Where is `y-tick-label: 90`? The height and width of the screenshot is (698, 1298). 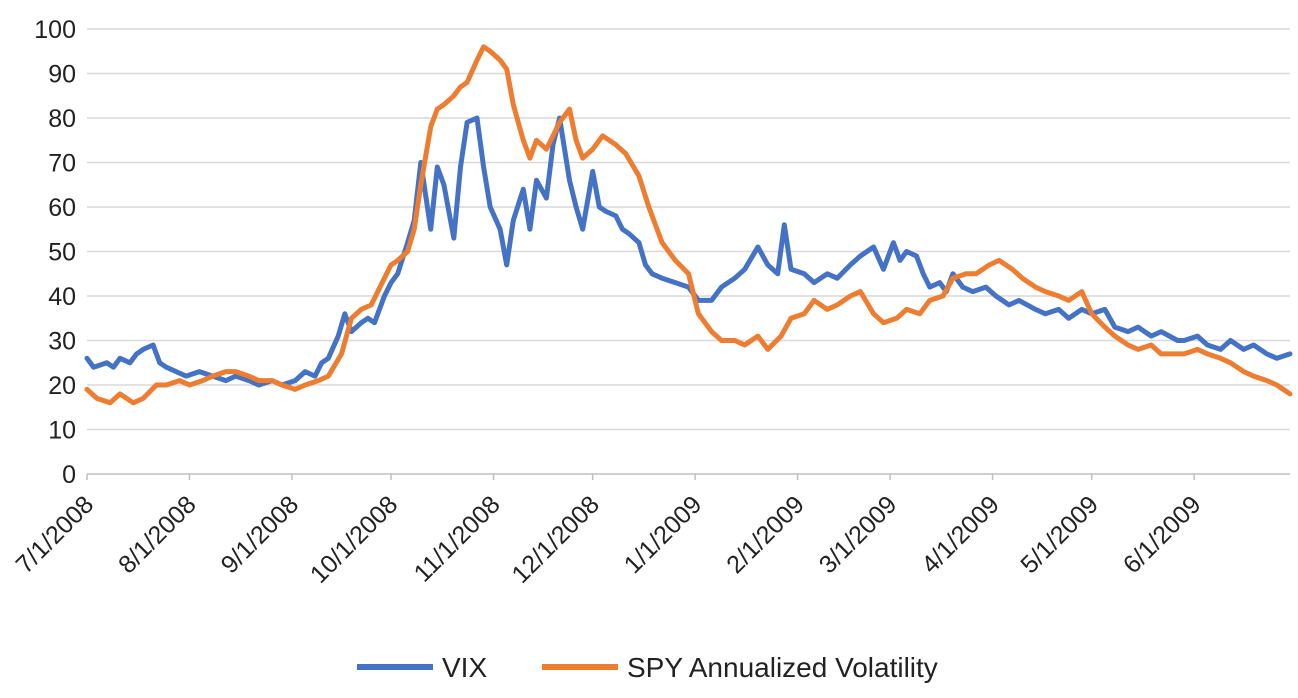
y-tick-label: 90 is located at coordinates (62, 75).